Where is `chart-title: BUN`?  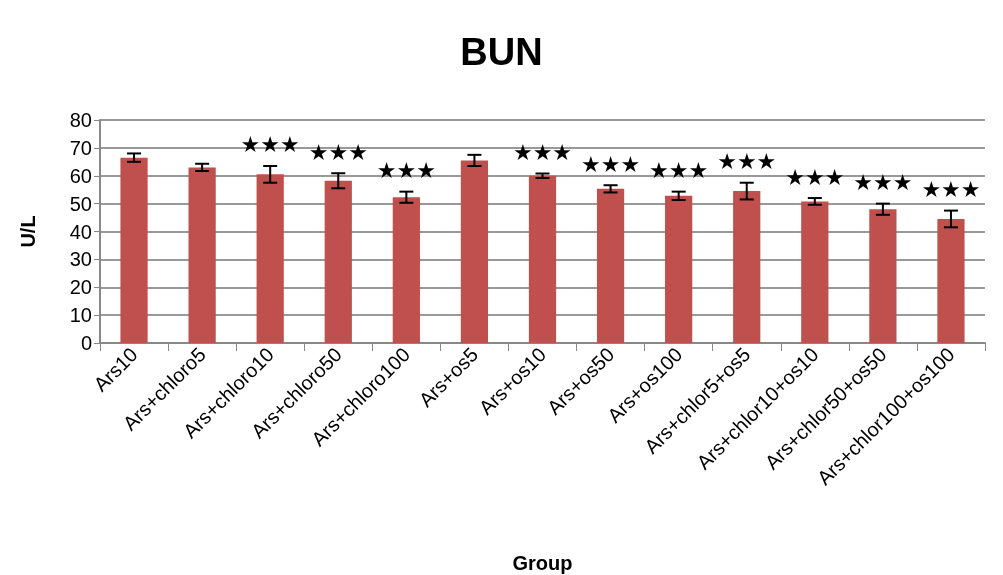 chart-title: BUN is located at coordinates (501, 52).